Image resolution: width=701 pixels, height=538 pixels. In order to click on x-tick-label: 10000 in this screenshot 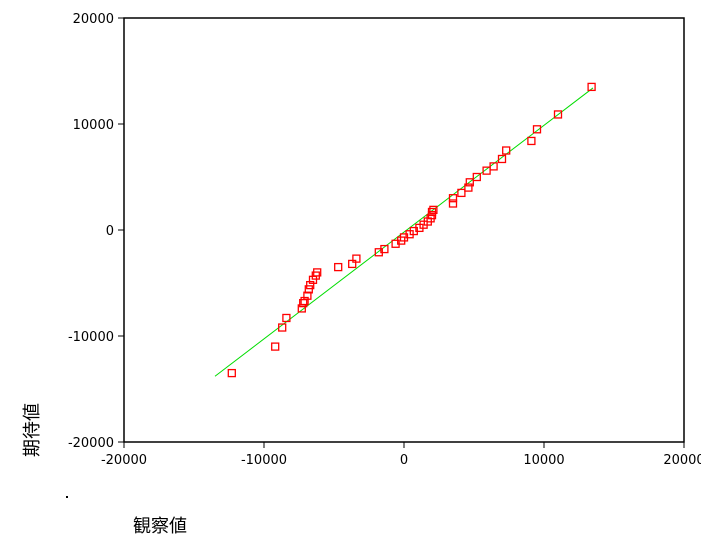, I will do `click(543, 460)`.